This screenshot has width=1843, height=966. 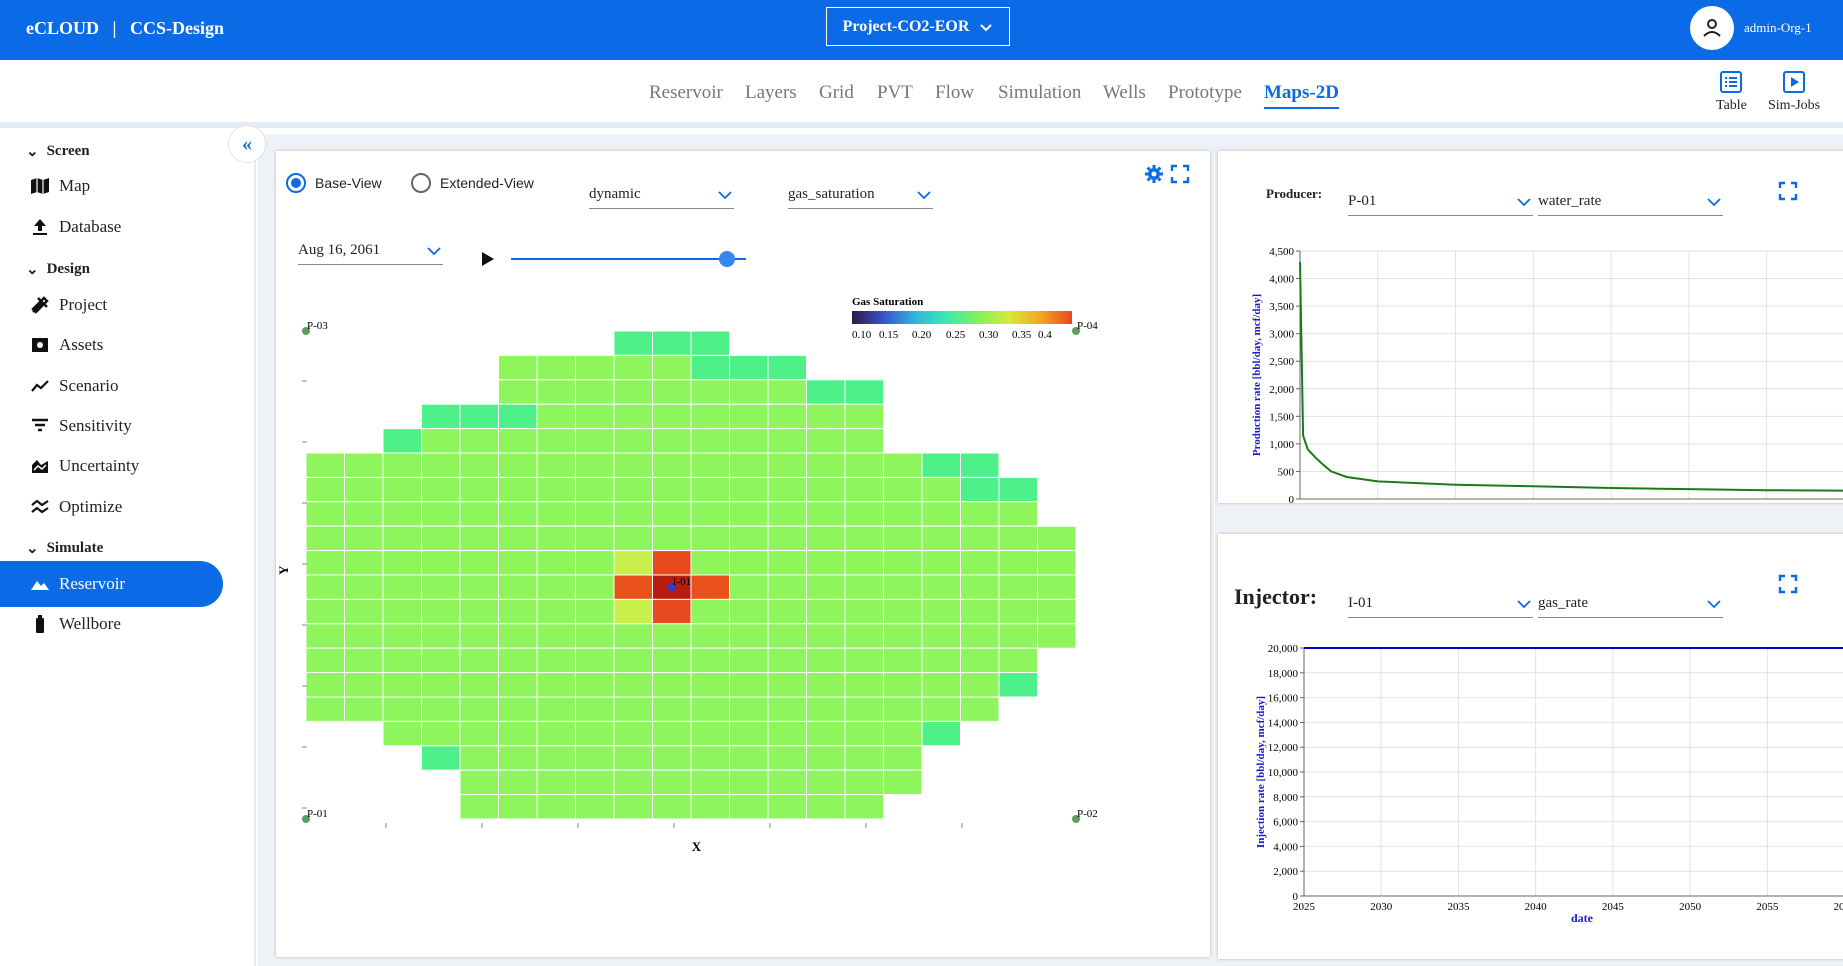 What do you see at coordinates (1440, 604) in the screenshot?
I see `injector-well-select: I-01` at bounding box center [1440, 604].